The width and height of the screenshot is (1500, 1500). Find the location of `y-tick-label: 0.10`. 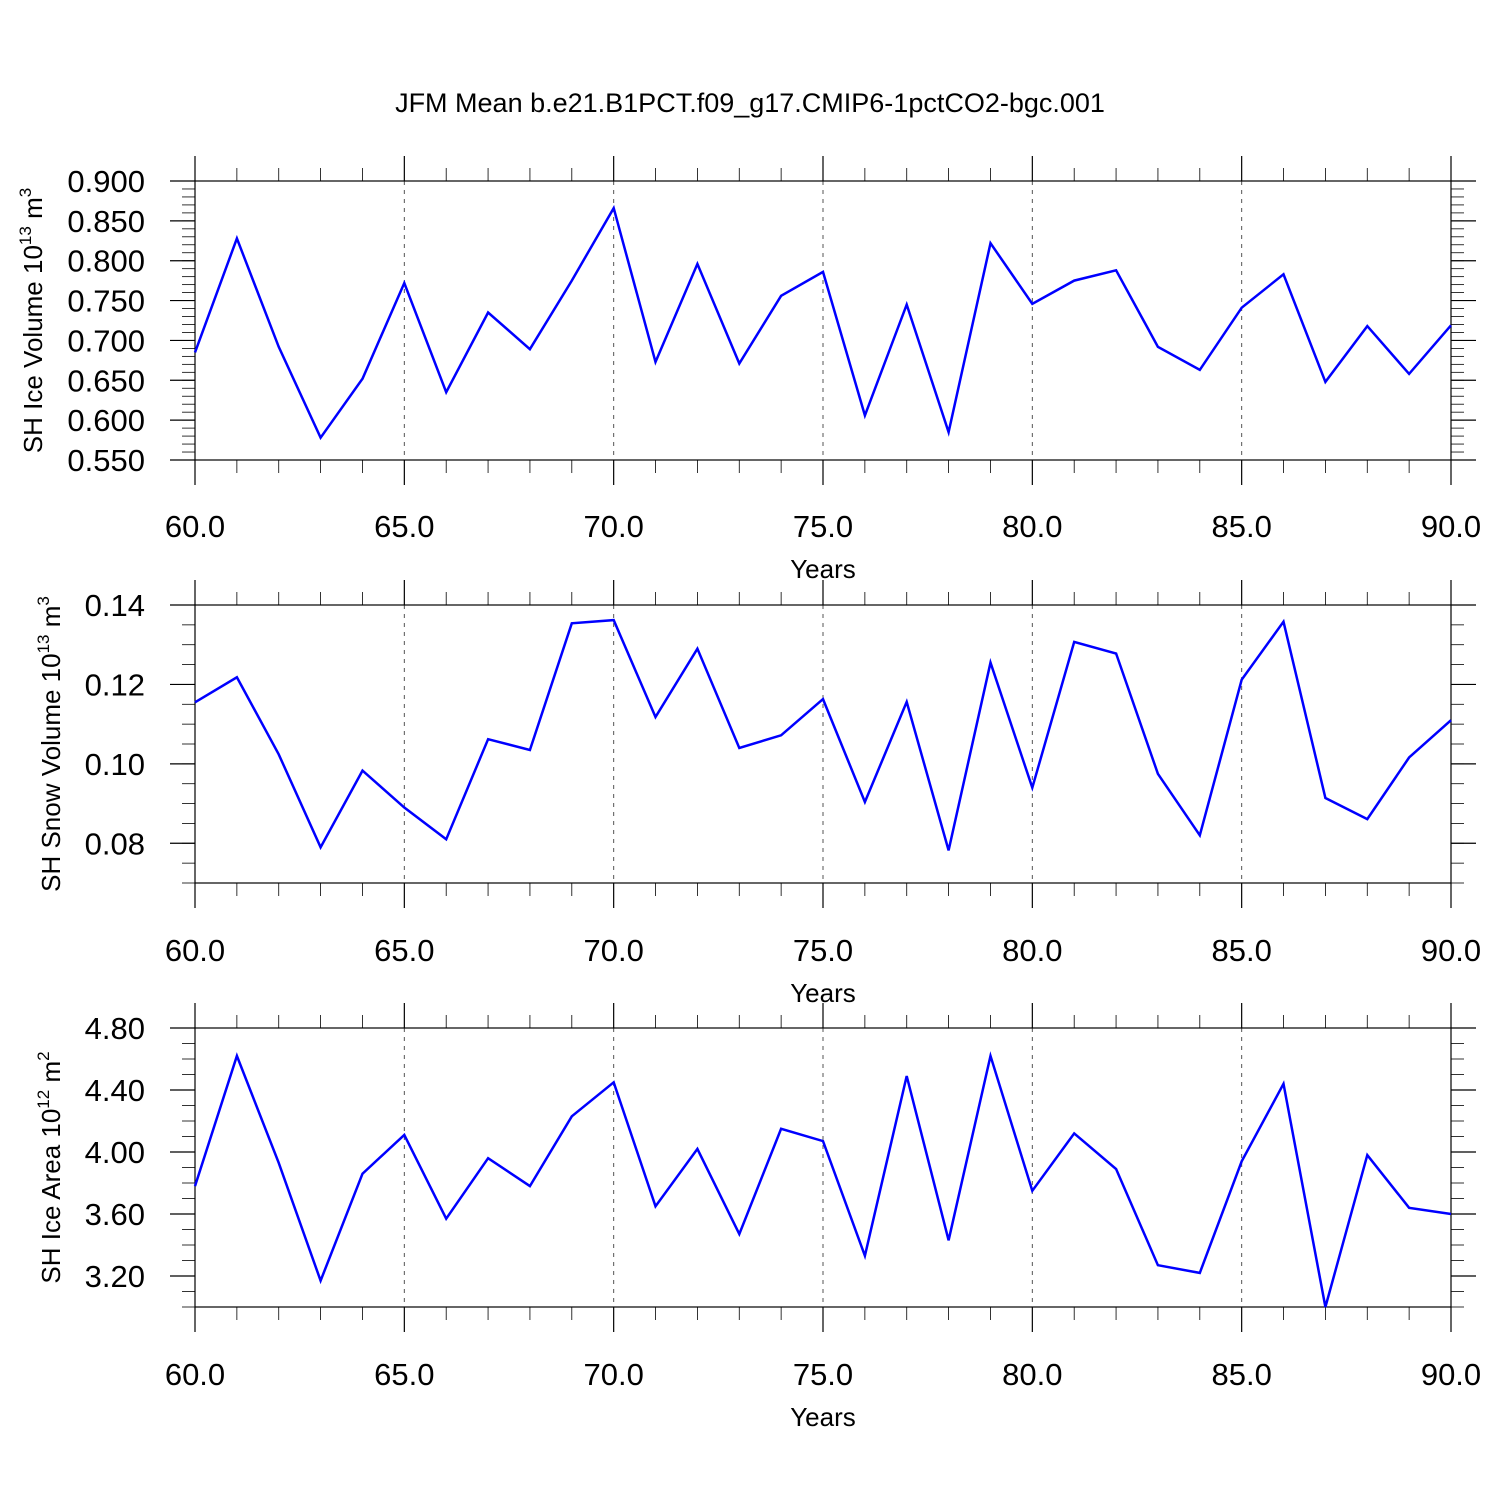

y-tick-label: 0.10 is located at coordinates (115, 764).